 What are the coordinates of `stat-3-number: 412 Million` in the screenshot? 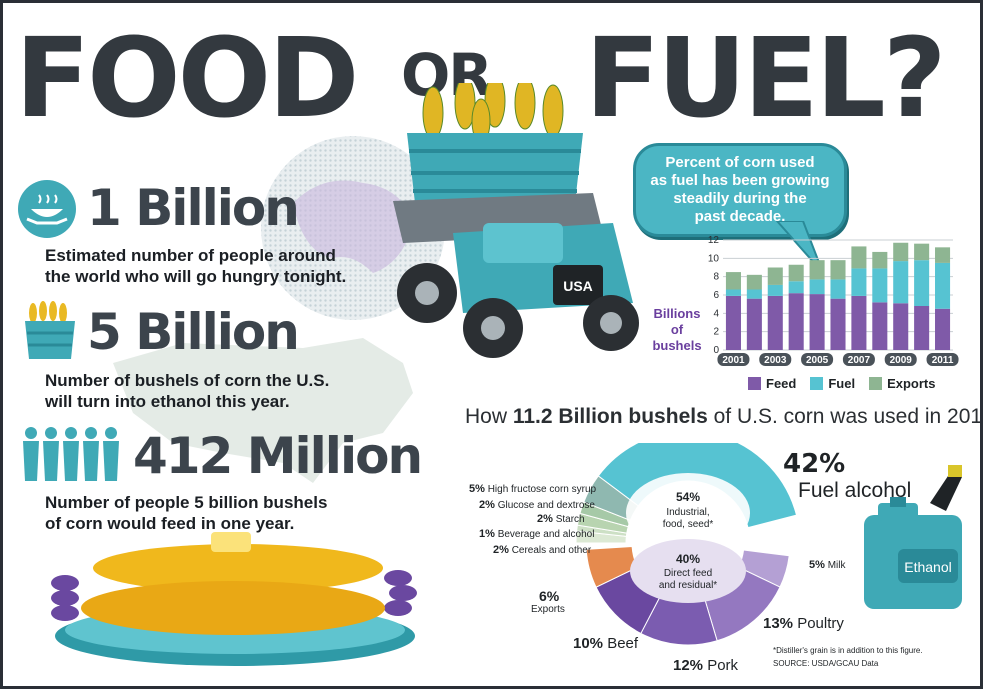 It's located at (278, 456).